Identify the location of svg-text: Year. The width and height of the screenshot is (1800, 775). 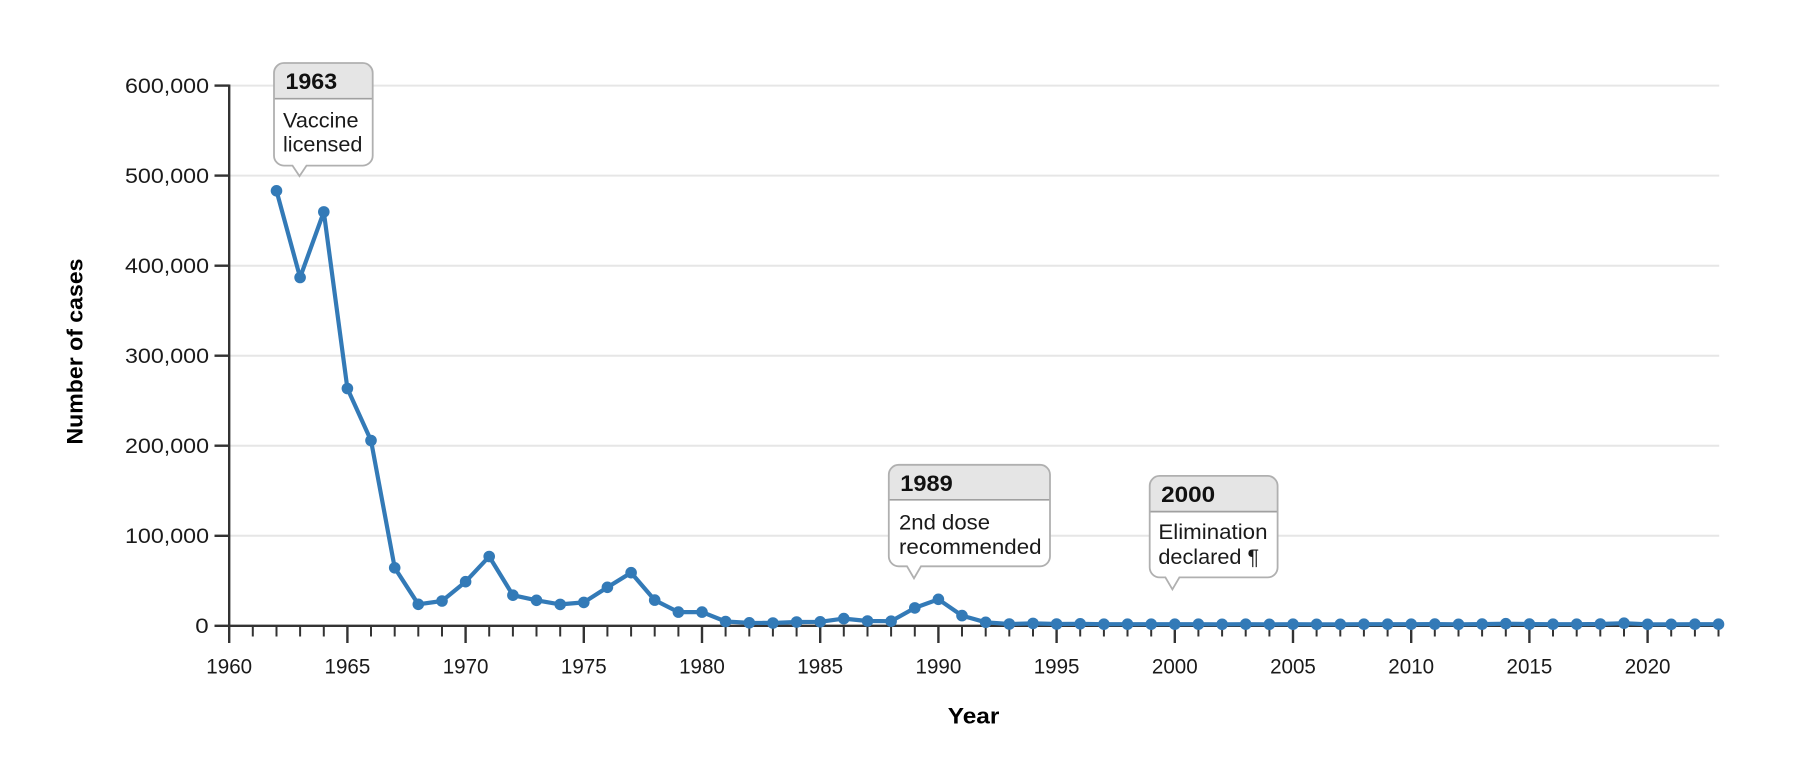
(974, 715).